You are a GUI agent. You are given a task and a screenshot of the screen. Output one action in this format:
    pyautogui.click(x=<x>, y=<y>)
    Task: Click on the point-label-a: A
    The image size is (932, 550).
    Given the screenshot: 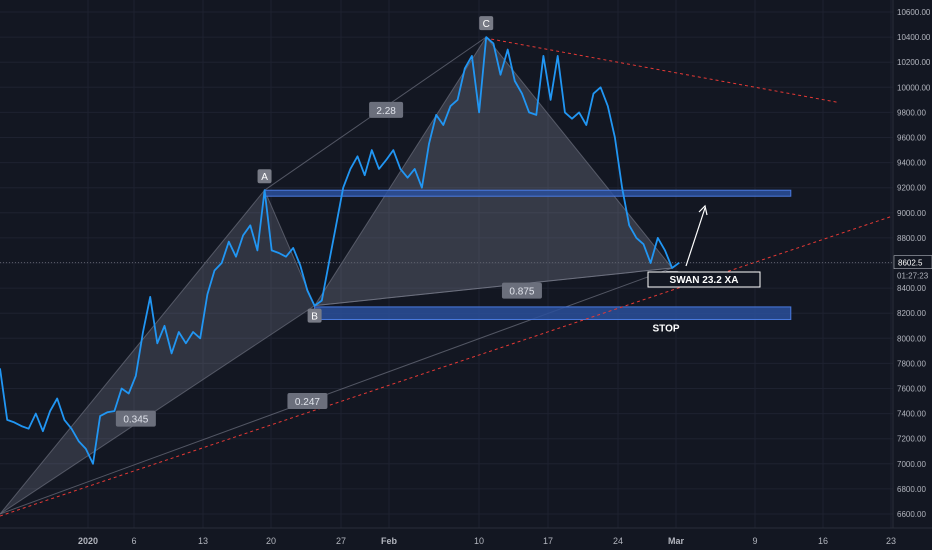 What is the action you would take?
    pyautogui.click(x=264, y=177)
    